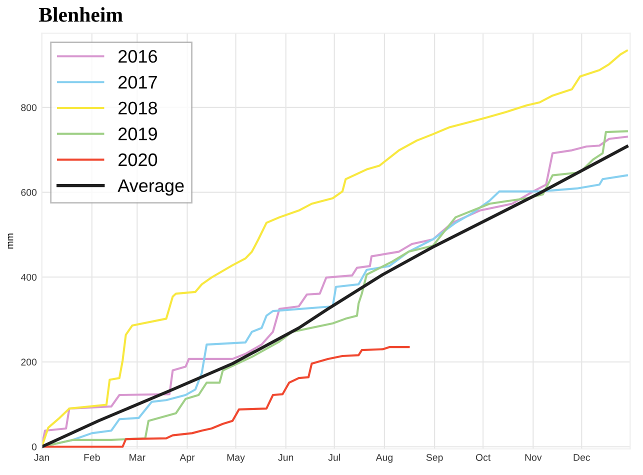 This screenshot has height=475, width=643. Describe the element at coordinates (533, 457) in the screenshot. I see `x-tick-label: Nov` at that location.